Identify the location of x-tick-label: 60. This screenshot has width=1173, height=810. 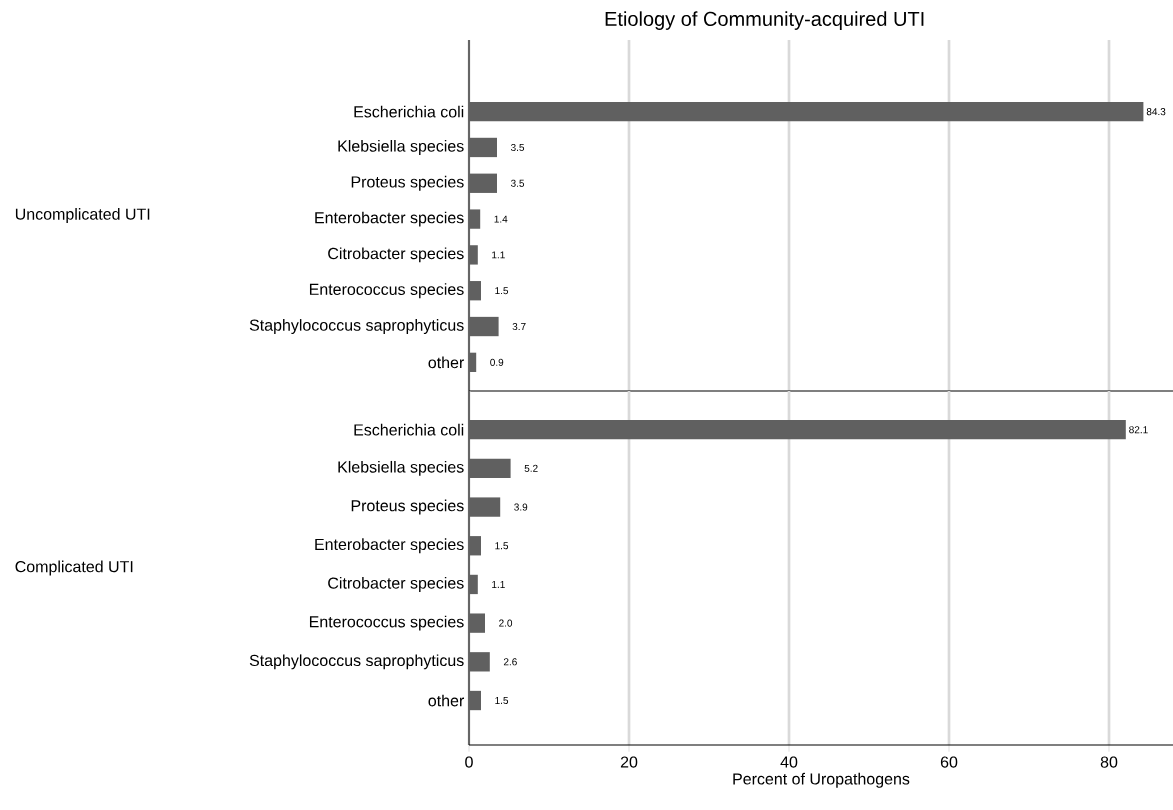
(949, 762).